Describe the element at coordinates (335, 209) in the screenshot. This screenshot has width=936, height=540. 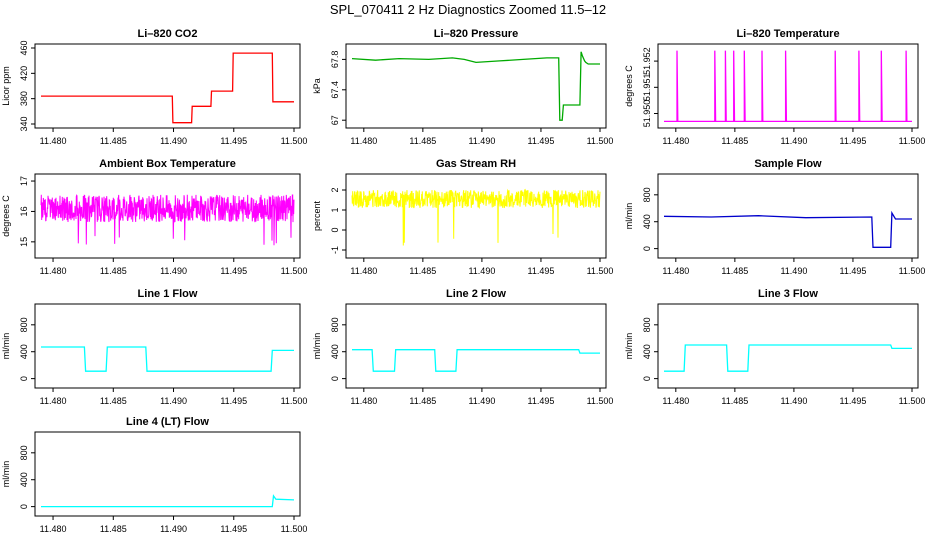
I see `y-tick-label: 1` at that location.